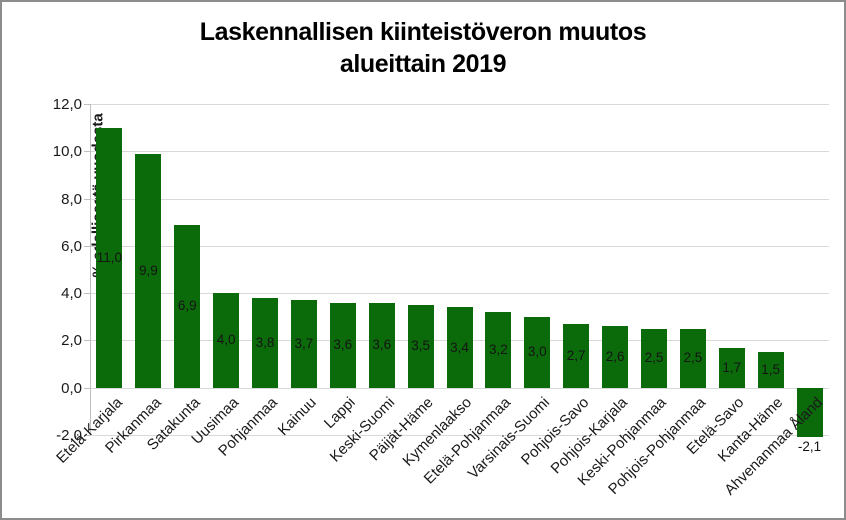 The height and width of the screenshot is (520, 846). I want to click on bar-value-label: 11,0, so click(109, 257).